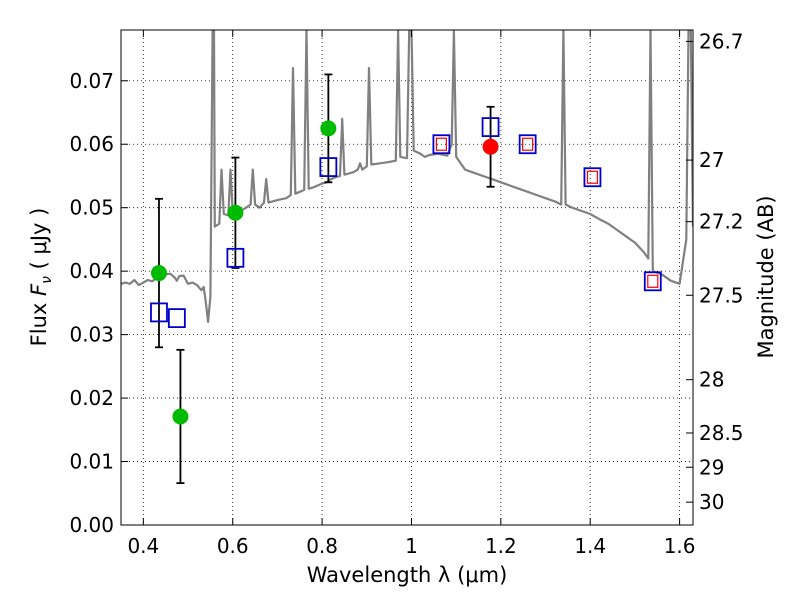 Image resolution: width=800 pixels, height=600 pixels. Describe the element at coordinates (590, 546) in the screenshot. I see `x-tick-label: 1.4` at that location.